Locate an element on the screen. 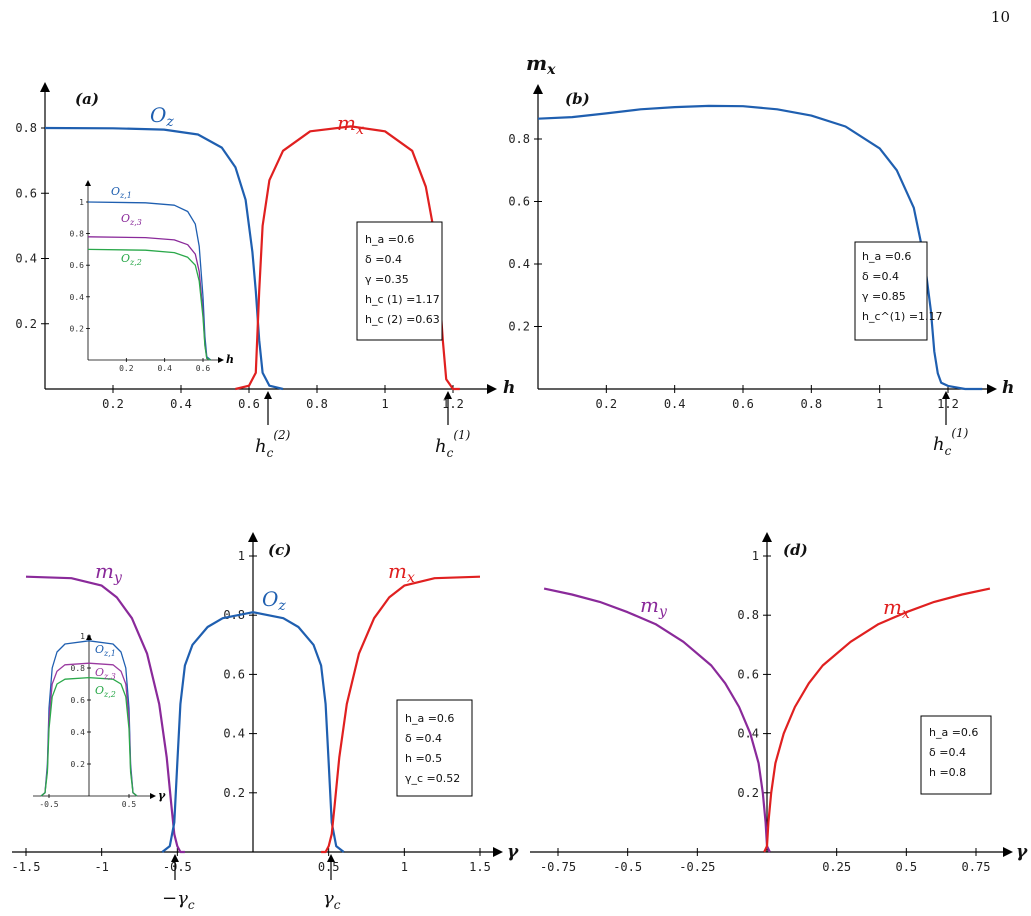 The height and width of the screenshot is (916, 1031). panel-c-gc-label: γc is located at coordinates (332, 900).